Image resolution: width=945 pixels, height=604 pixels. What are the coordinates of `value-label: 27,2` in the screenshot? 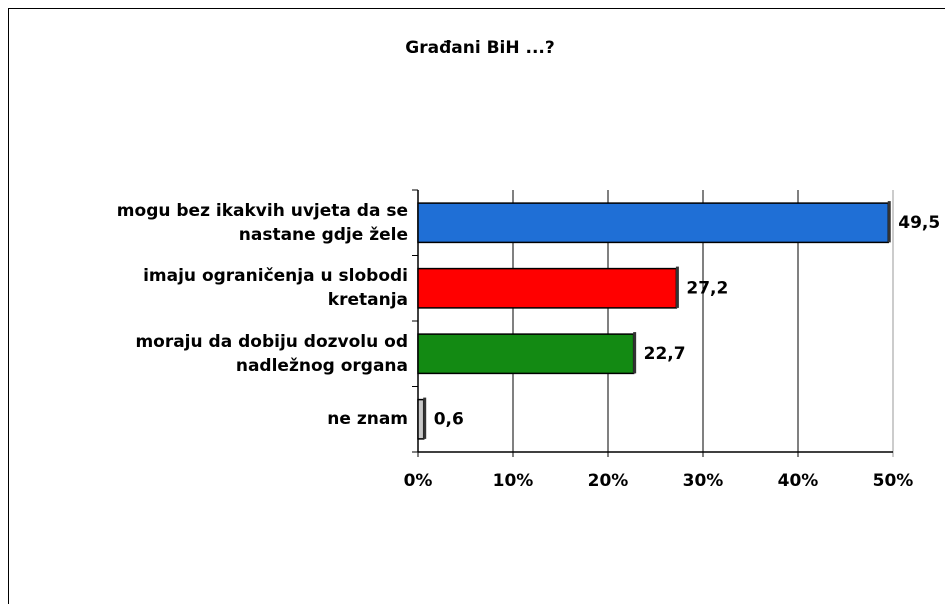 It's located at (707, 288).